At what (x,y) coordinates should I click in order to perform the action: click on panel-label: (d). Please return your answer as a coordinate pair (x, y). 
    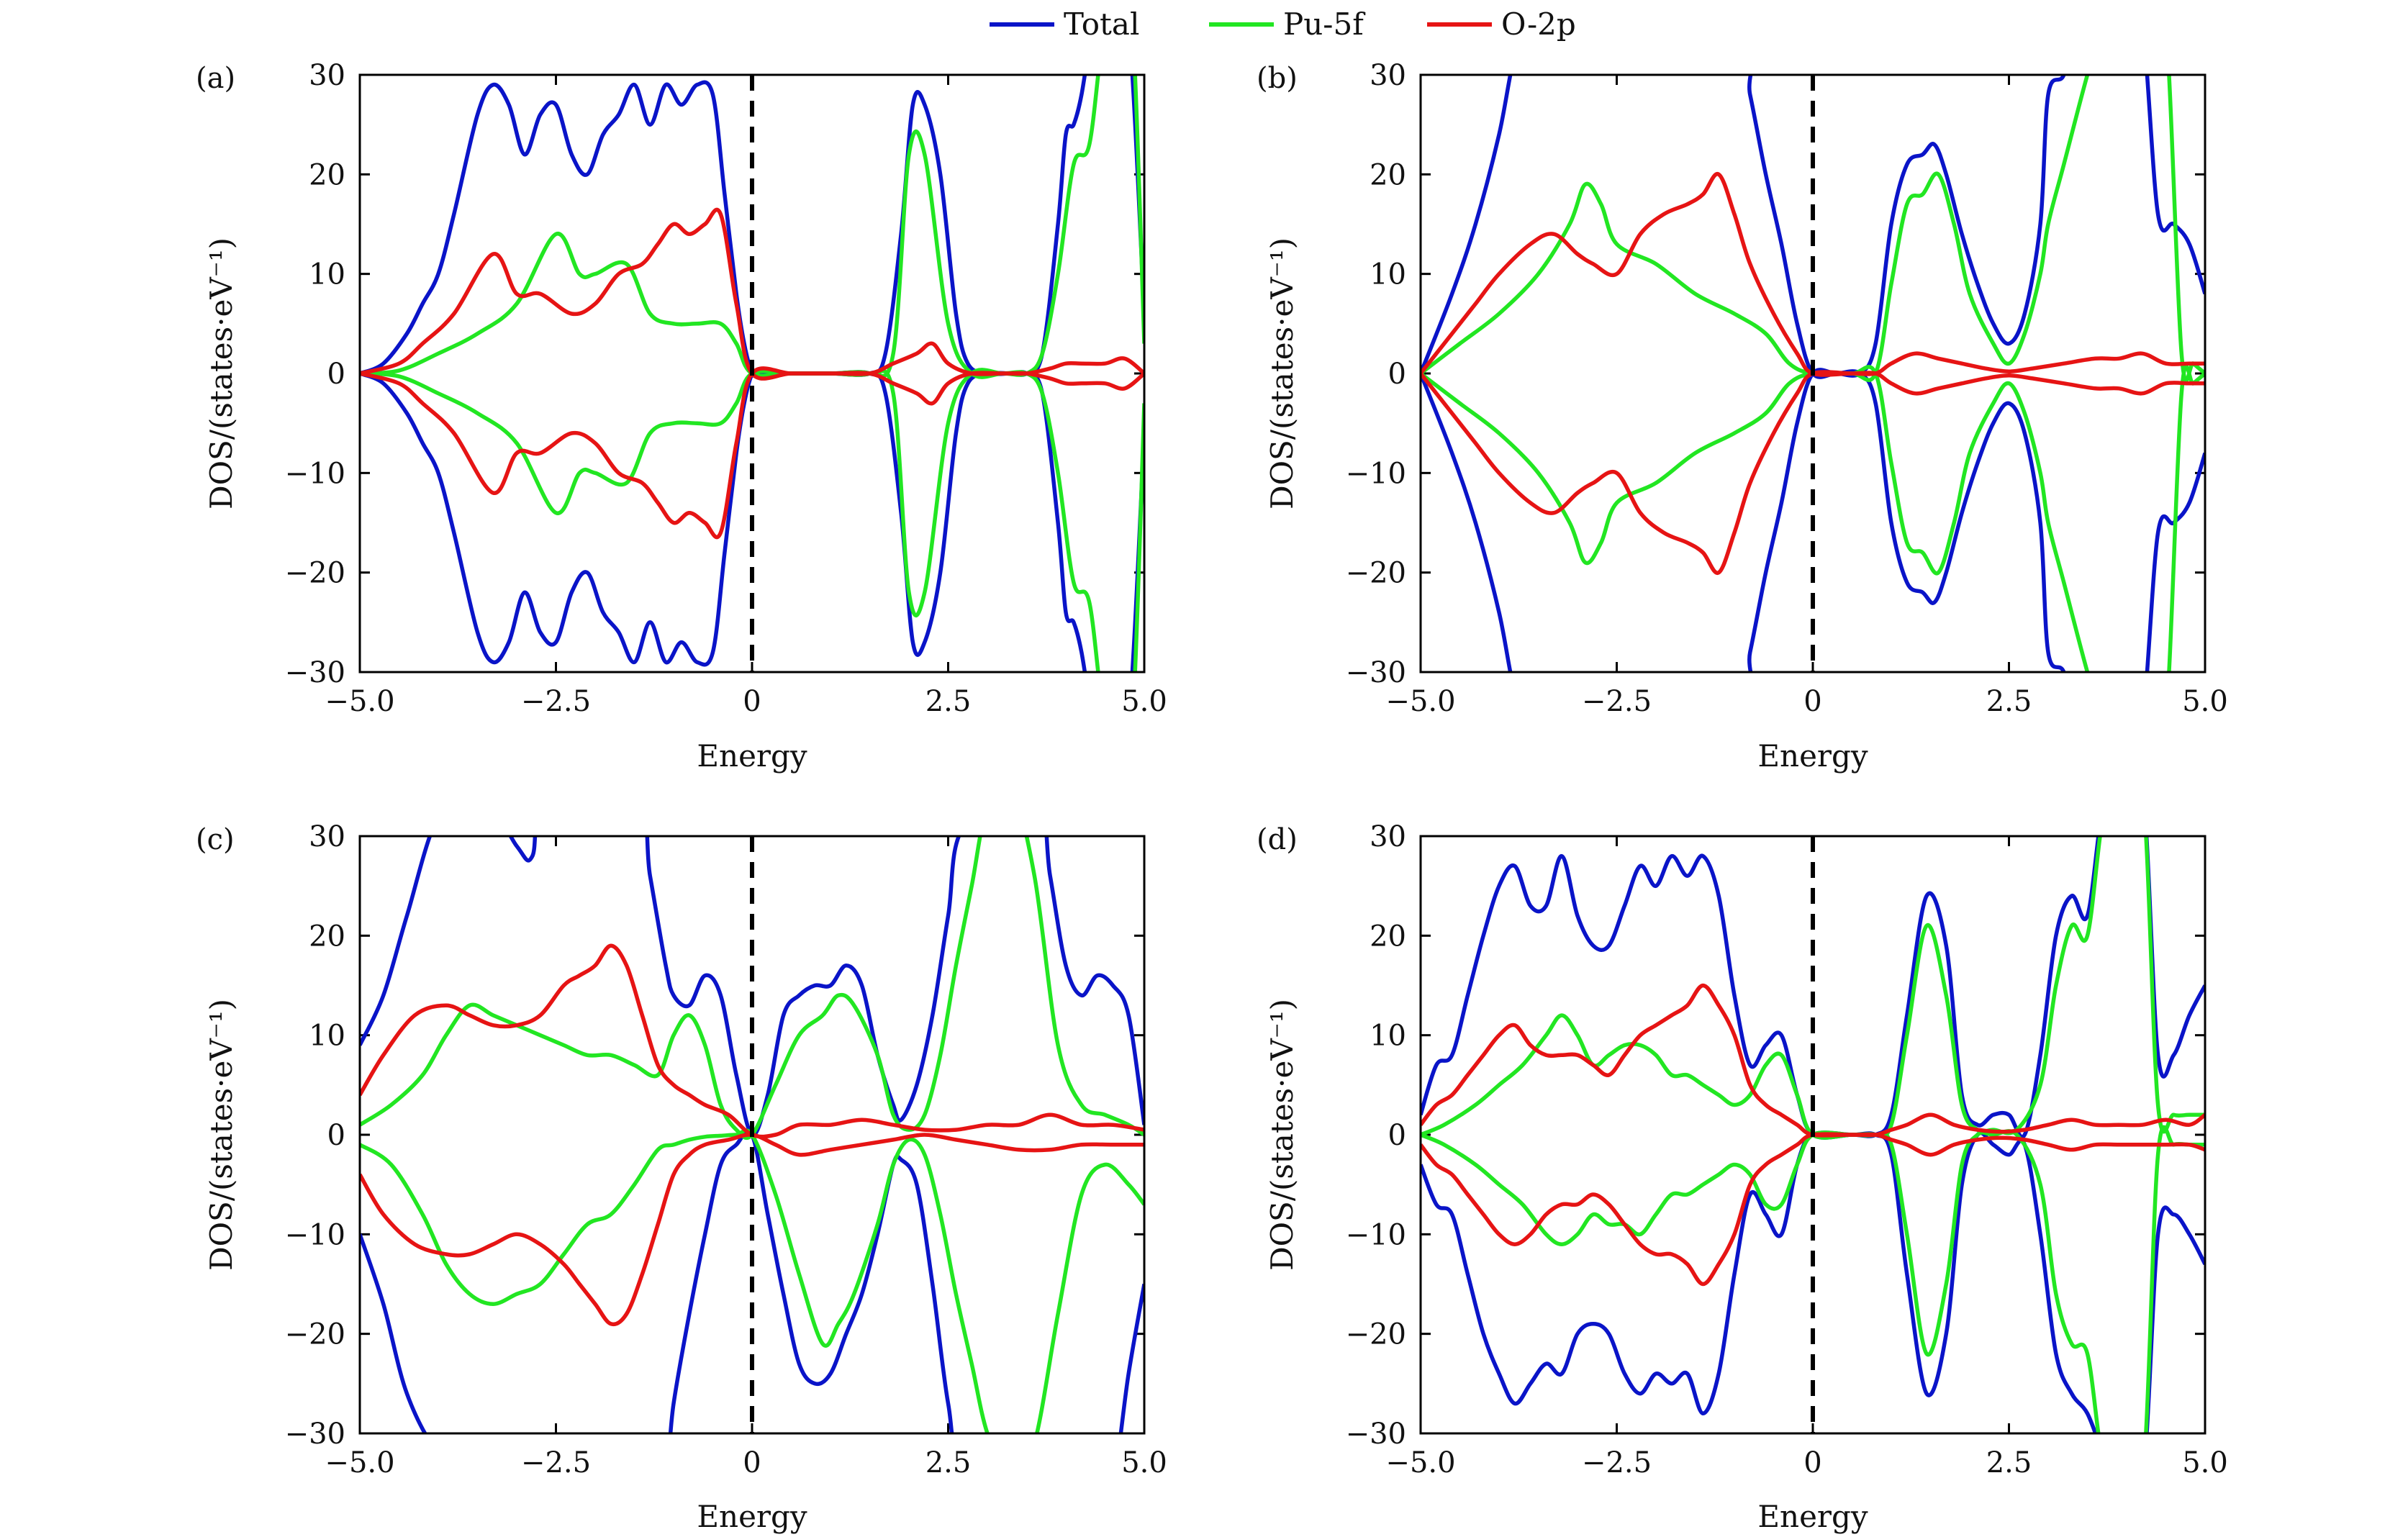
    Looking at the image, I should click on (1277, 839).